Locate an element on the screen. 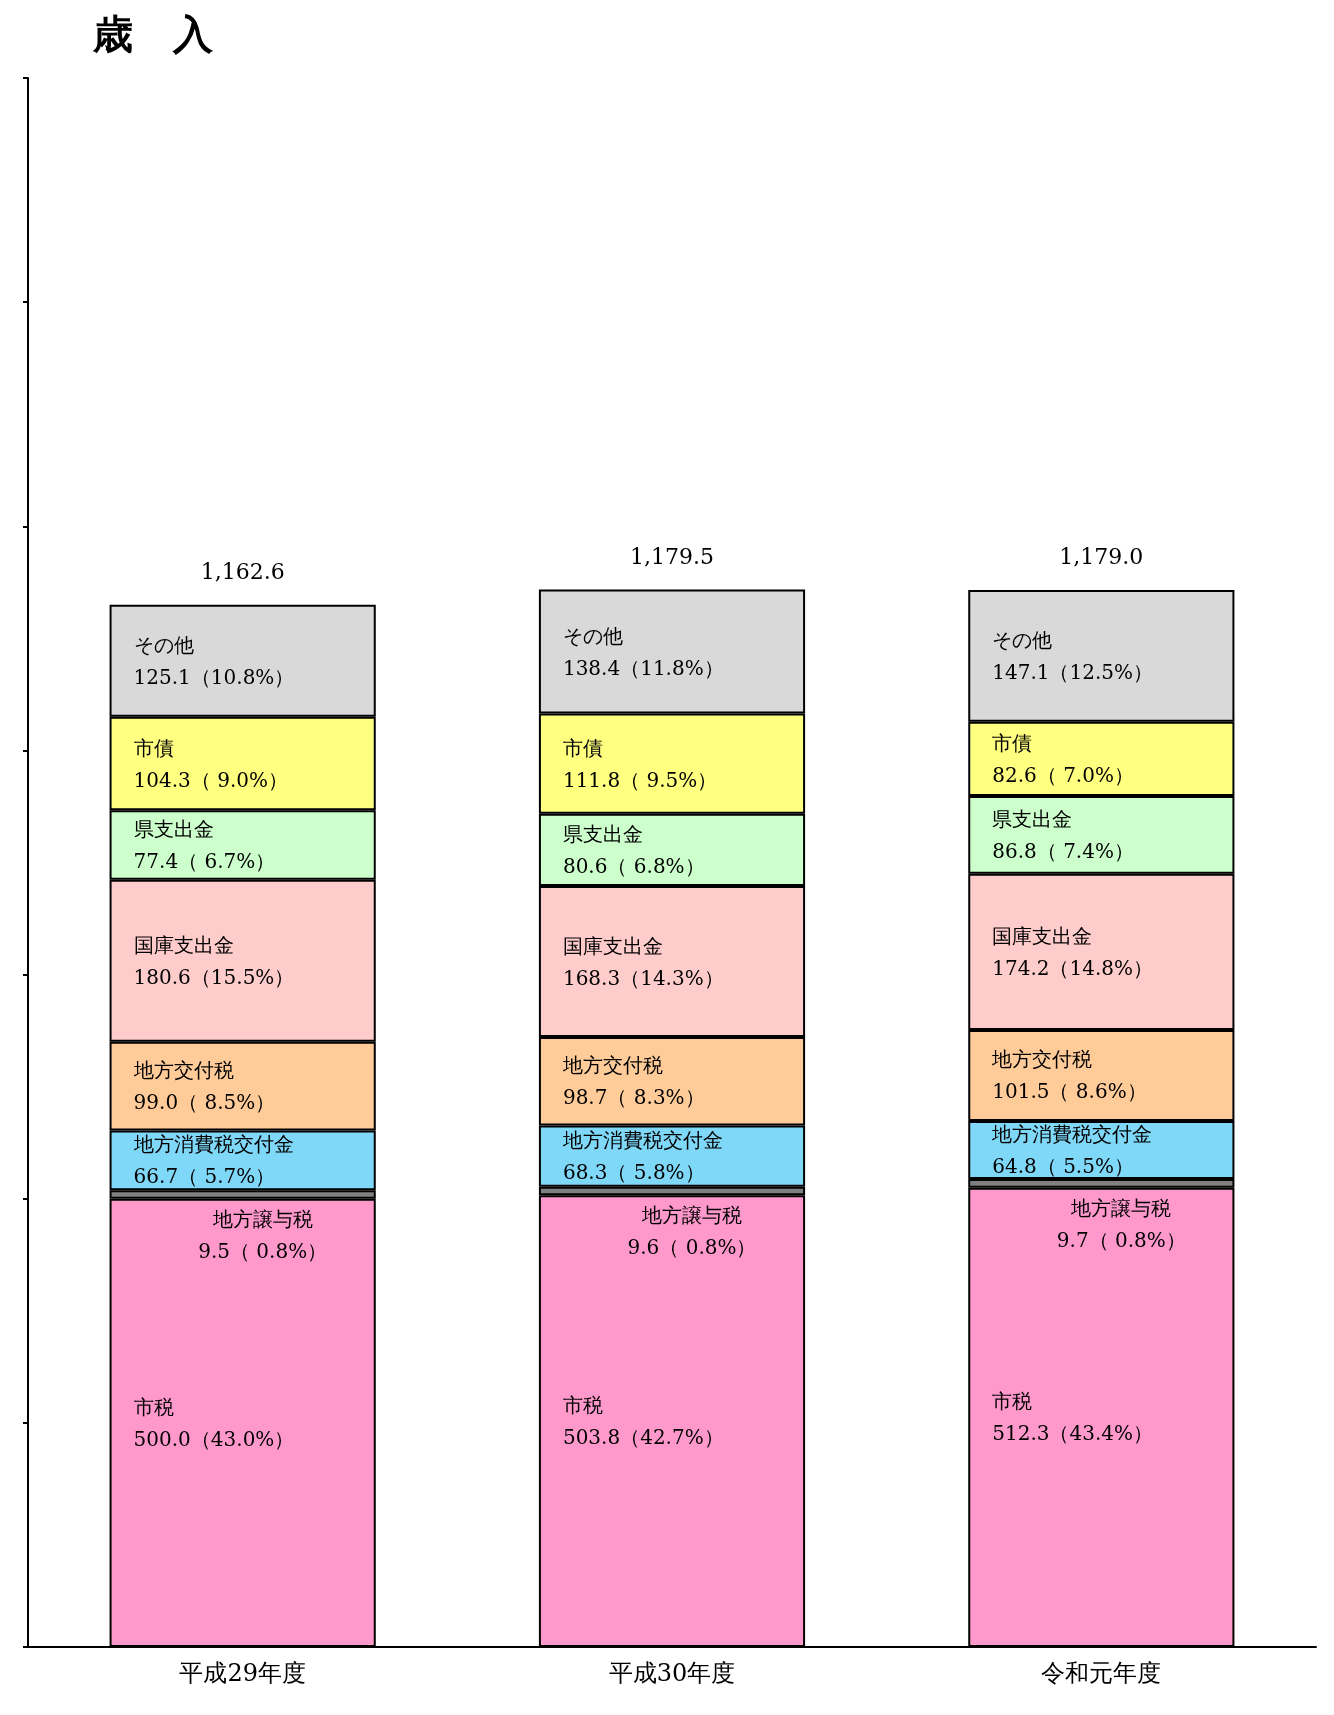 The image size is (1334, 1715). data-label: 503.8（42.7%） is located at coordinates (643, 1437).